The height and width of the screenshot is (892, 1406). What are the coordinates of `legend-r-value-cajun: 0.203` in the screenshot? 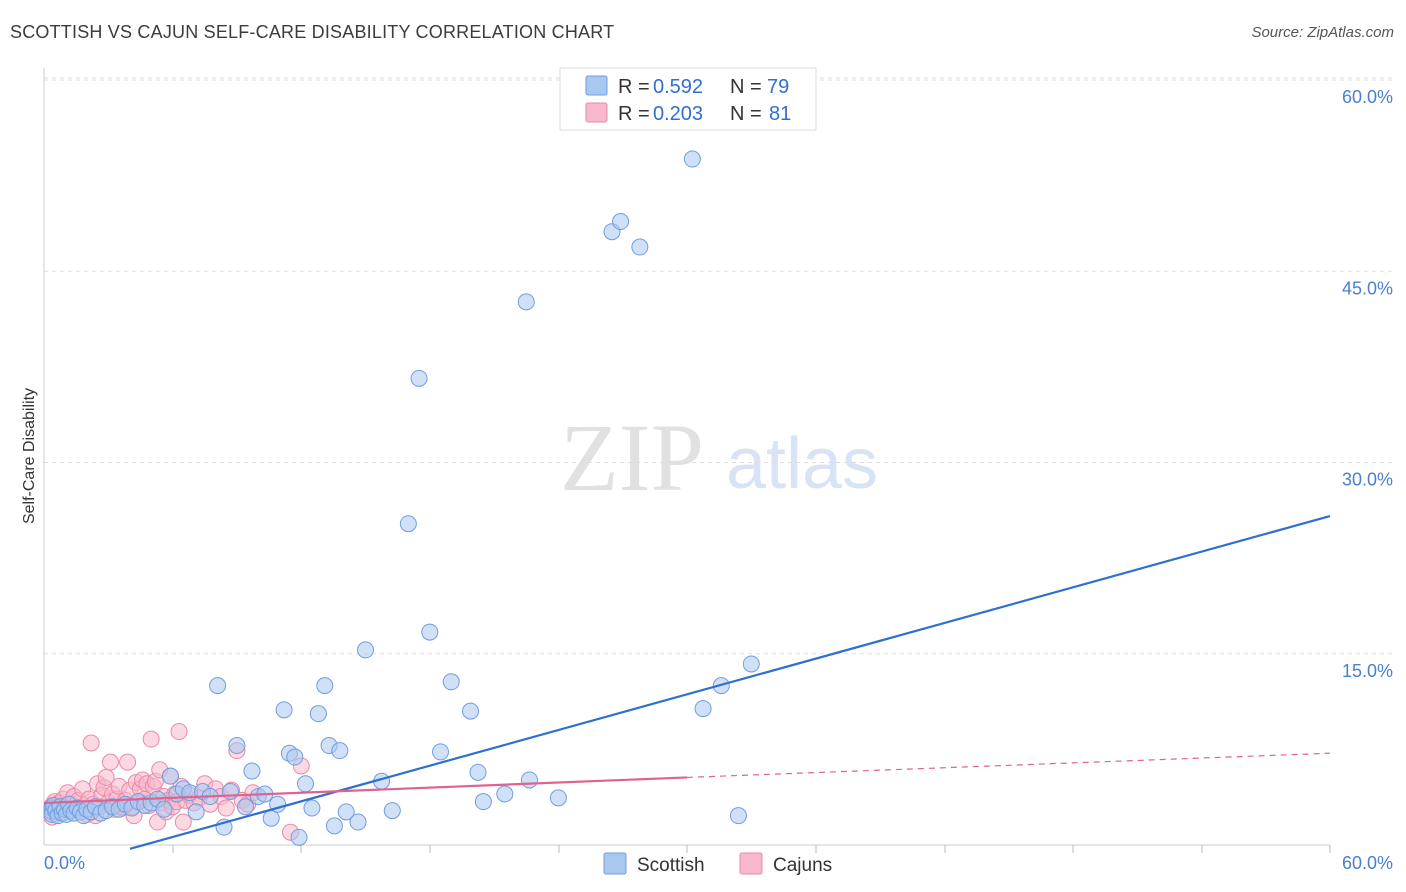 It's located at (678, 114).